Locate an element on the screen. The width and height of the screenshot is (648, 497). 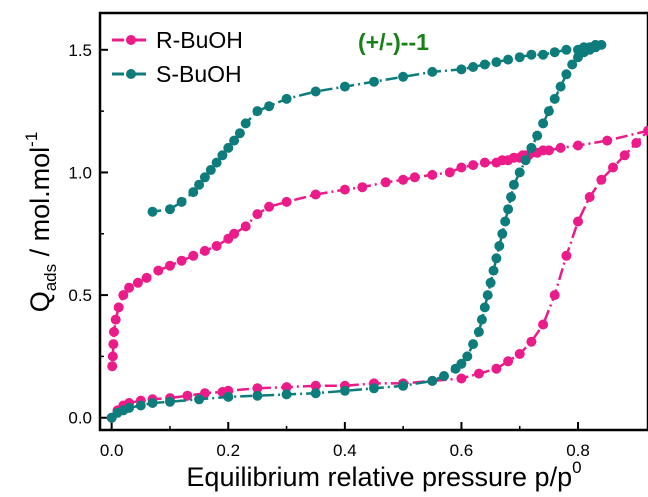
legend-marker is located at coordinates (131, 74).